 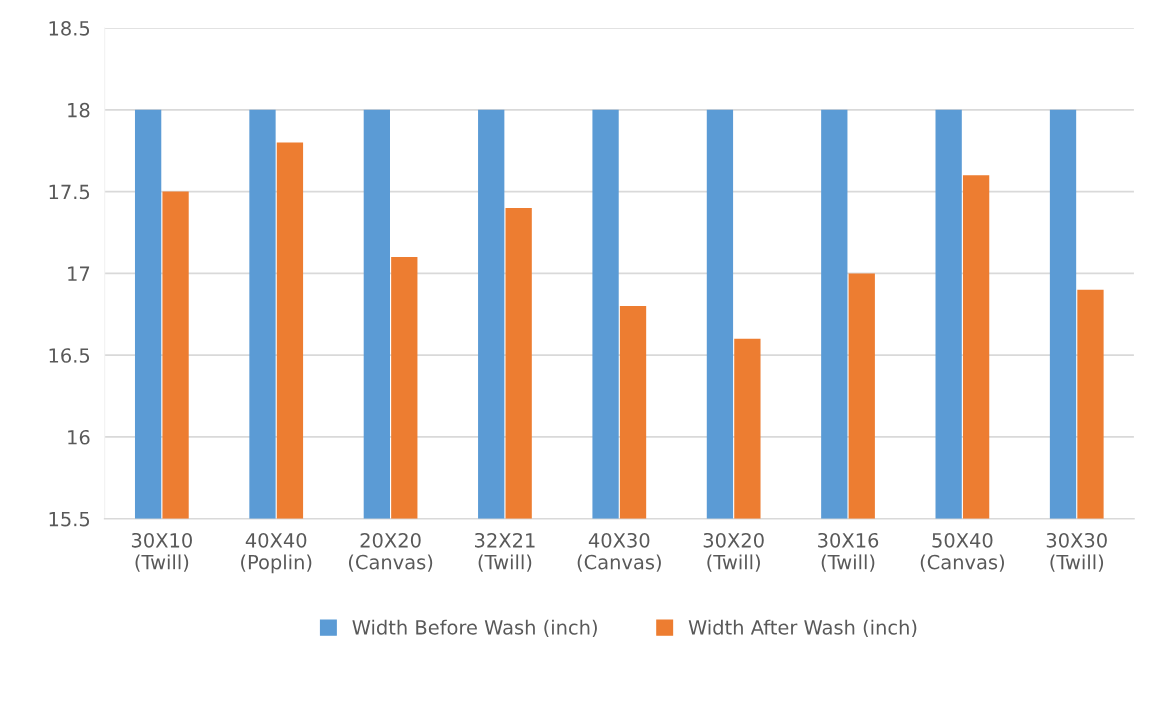 What do you see at coordinates (161, 552) in the screenshot?
I see `x-tick-label: 30X10 (Twill)` at bounding box center [161, 552].